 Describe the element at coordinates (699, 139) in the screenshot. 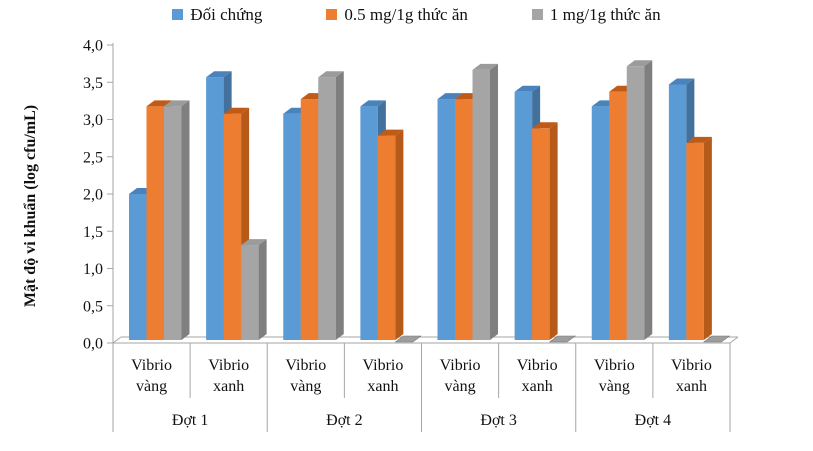

I see `bar-0-5-mg-1g-thức-ăn-đợt-4-vibrio-xanh-top` at that location.